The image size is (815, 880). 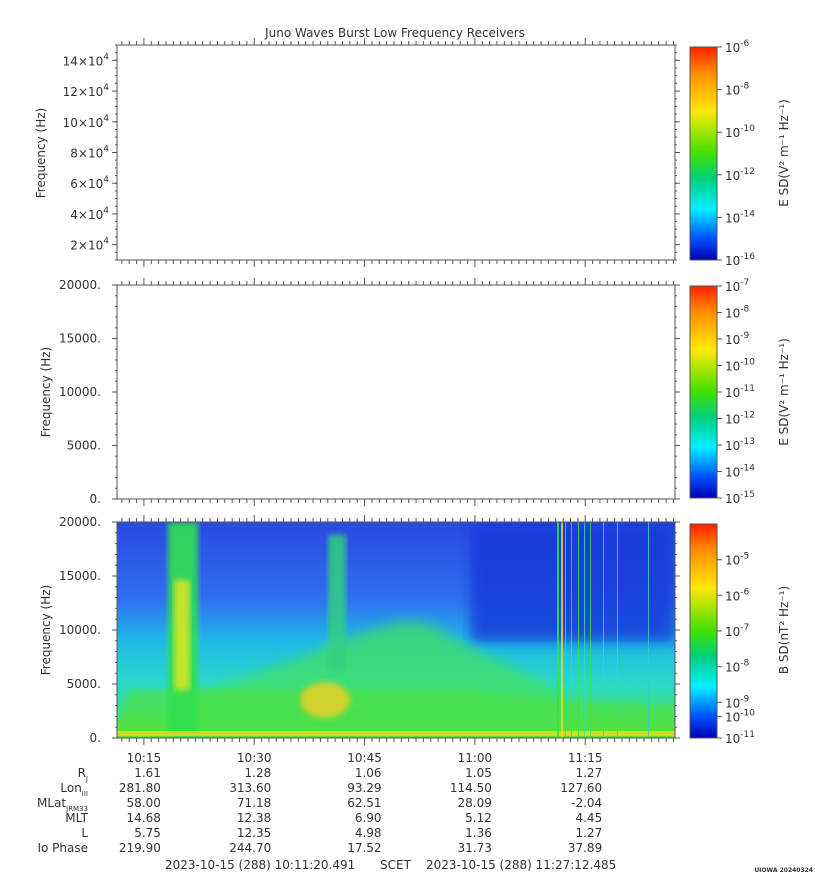 What do you see at coordinates (737, 339) in the screenshot?
I see `colorbar-tick-label: 10⁻⁹` at bounding box center [737, 339].